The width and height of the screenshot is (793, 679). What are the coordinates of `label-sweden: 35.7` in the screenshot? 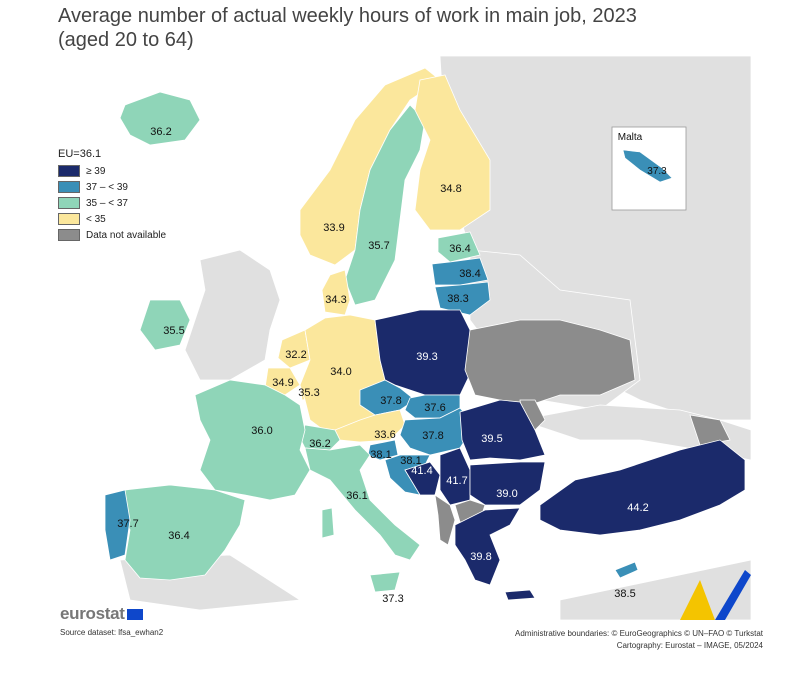 It's located at (378, 246).